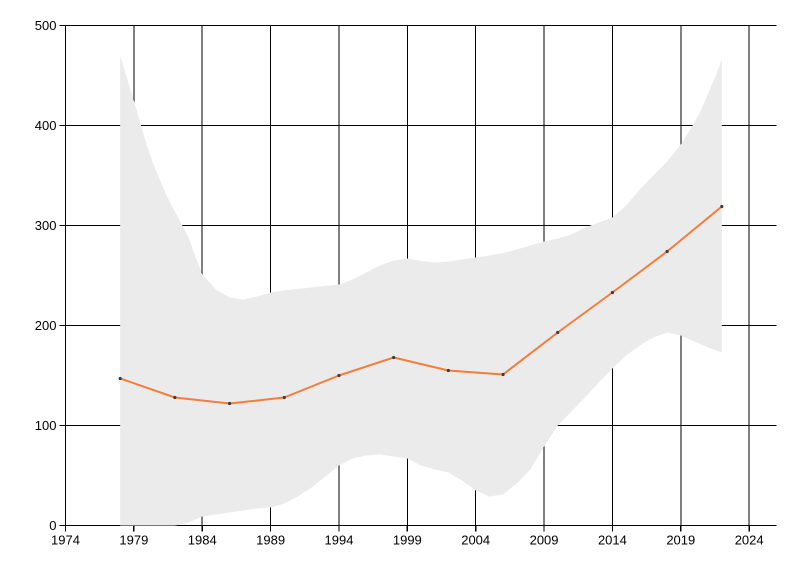 The image size is (800, 576). I want to click on x-tick-label: 2024, so click(749, 540).